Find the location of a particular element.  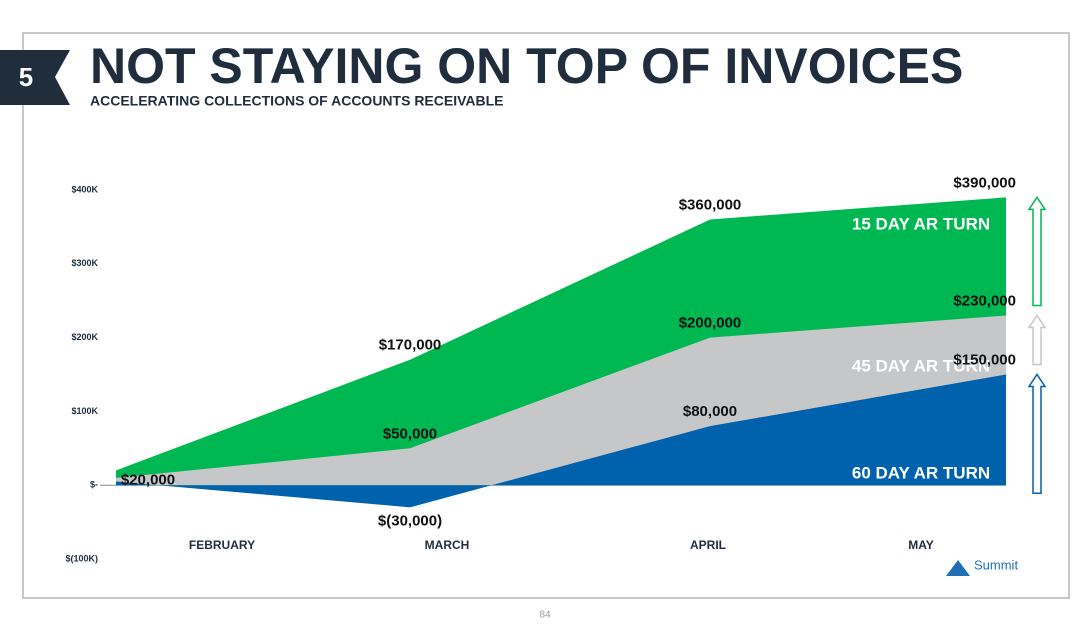

y-tick-label: $- is located at coordinates (94, 485).